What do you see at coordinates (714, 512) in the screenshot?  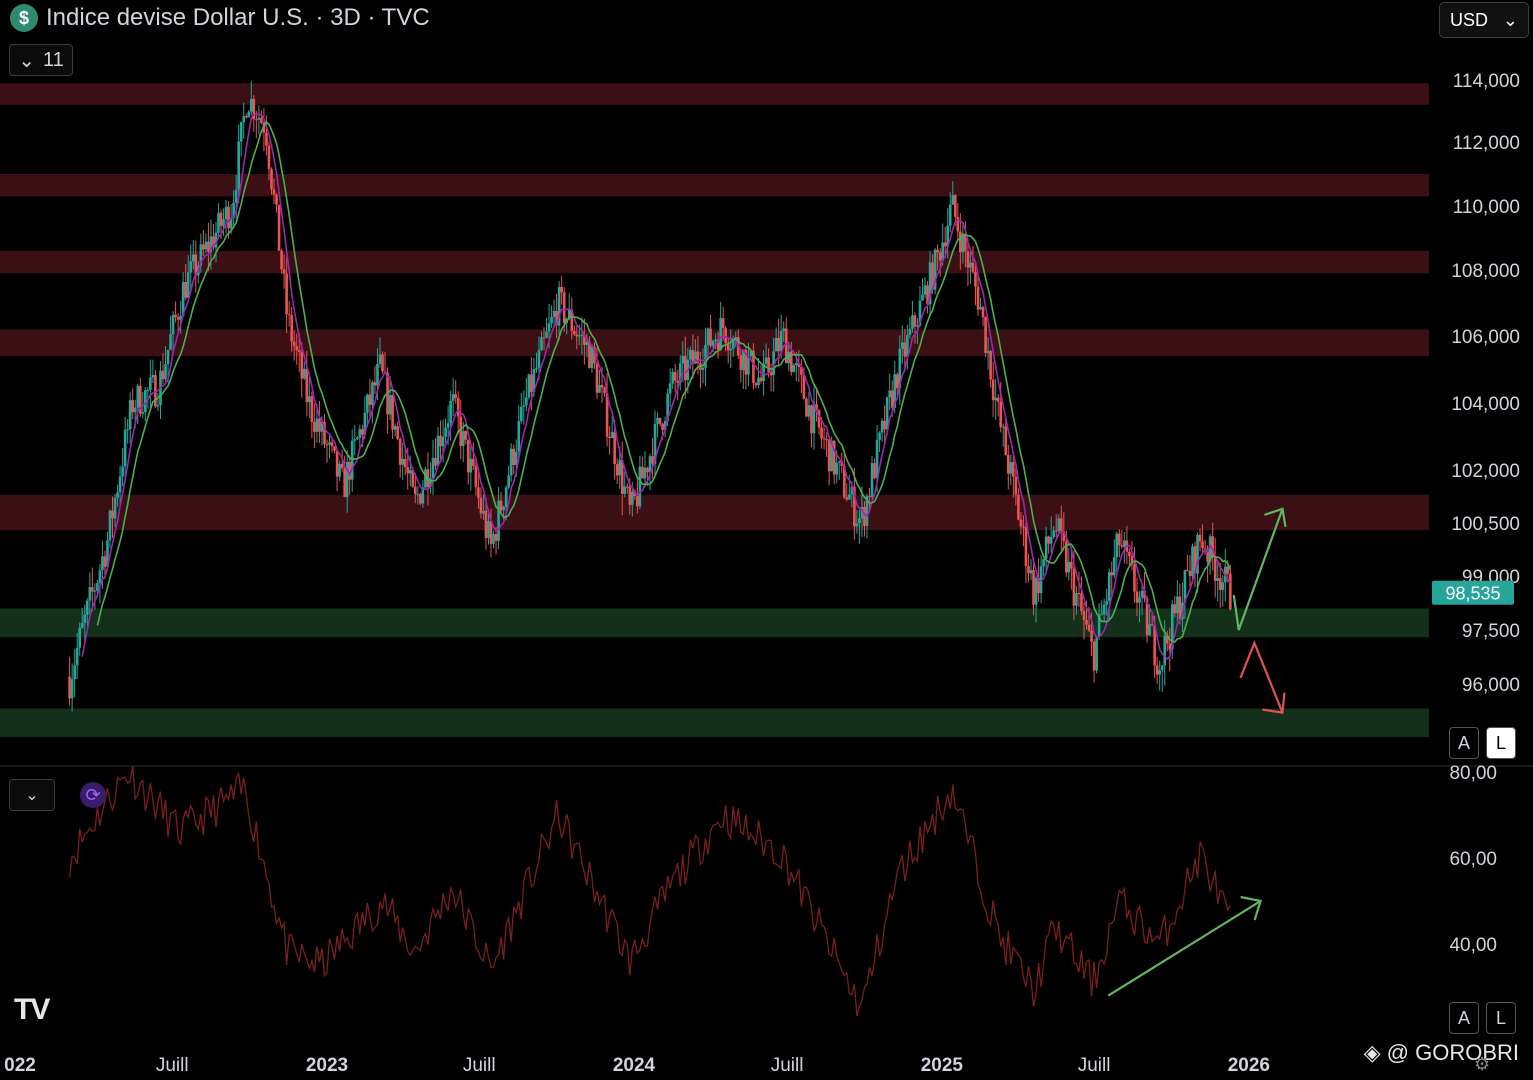 I see `resistance-zone` at bounding box center [714, 512].